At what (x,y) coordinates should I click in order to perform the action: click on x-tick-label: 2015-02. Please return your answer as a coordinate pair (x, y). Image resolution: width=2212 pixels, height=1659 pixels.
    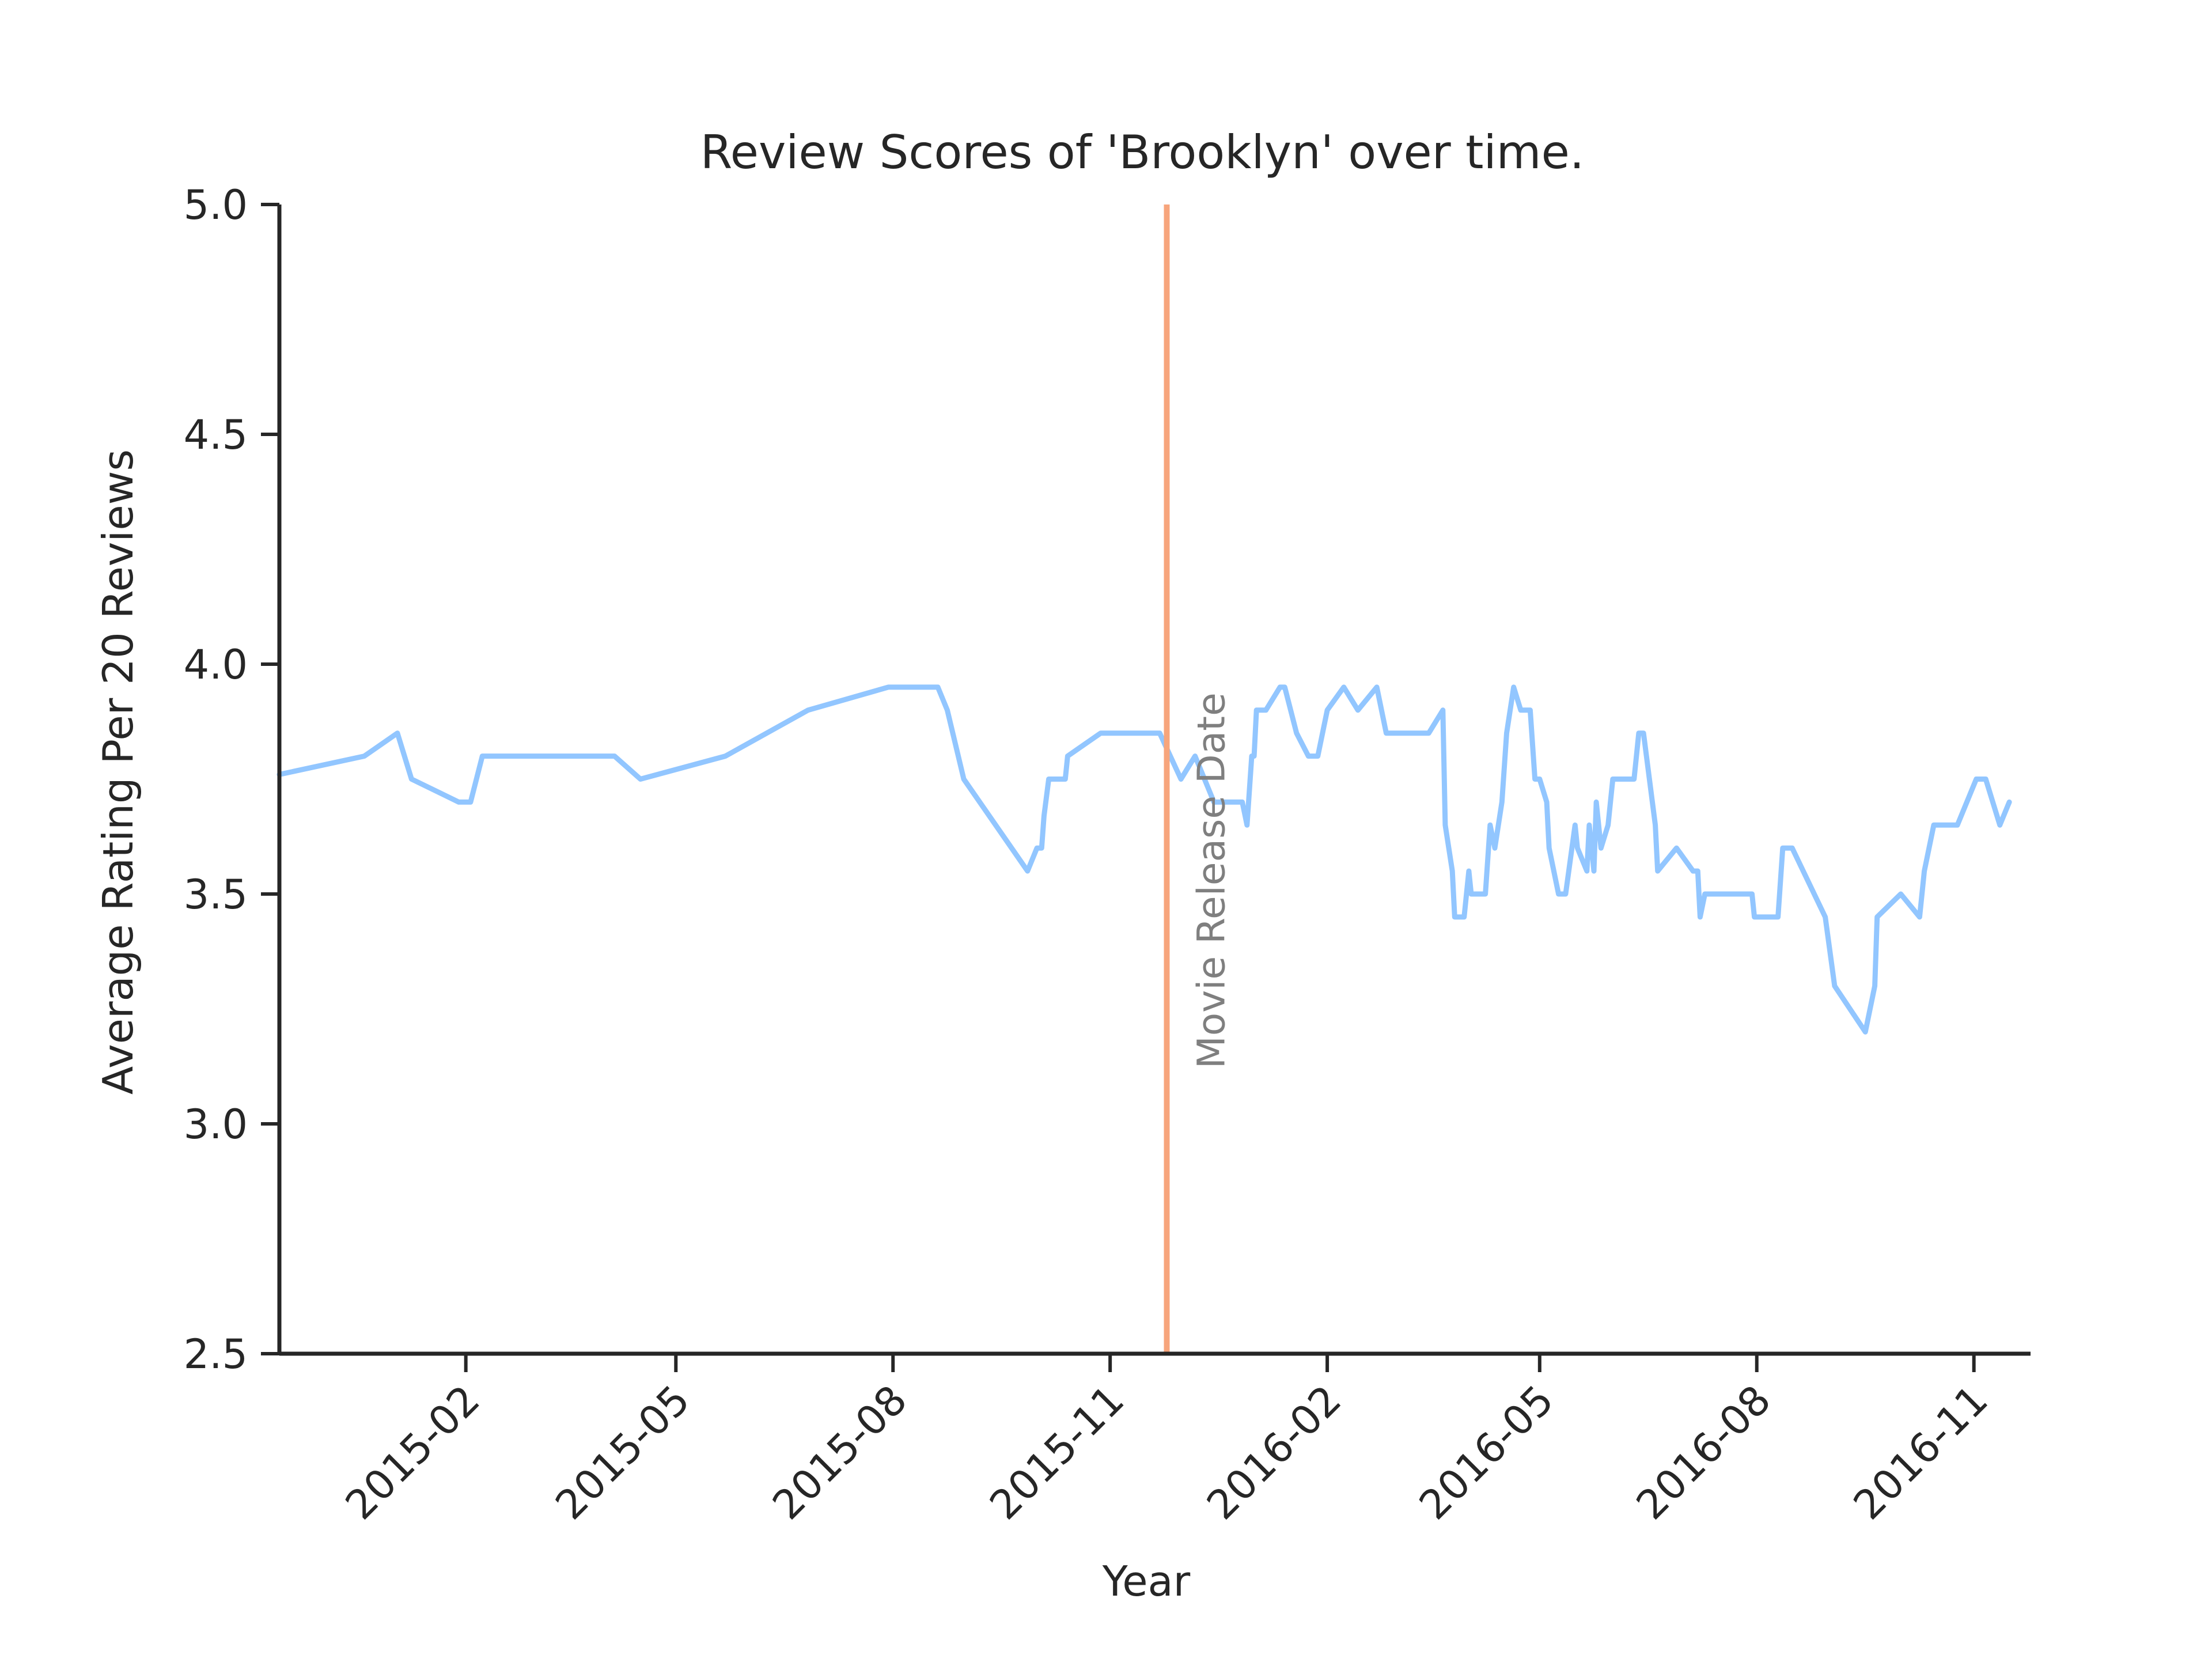
    Looking at the image, I should click on (412, 1452).